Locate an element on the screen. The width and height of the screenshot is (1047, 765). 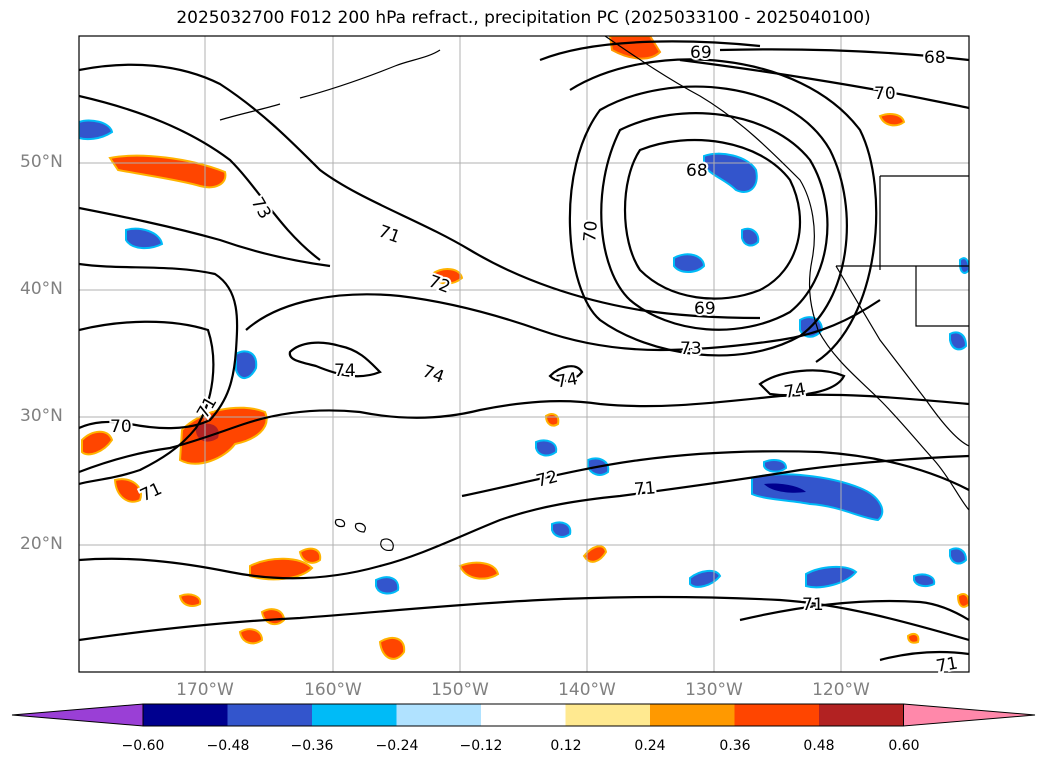
colorbar-tick: −0.24 is located at coordinates (397, 746).